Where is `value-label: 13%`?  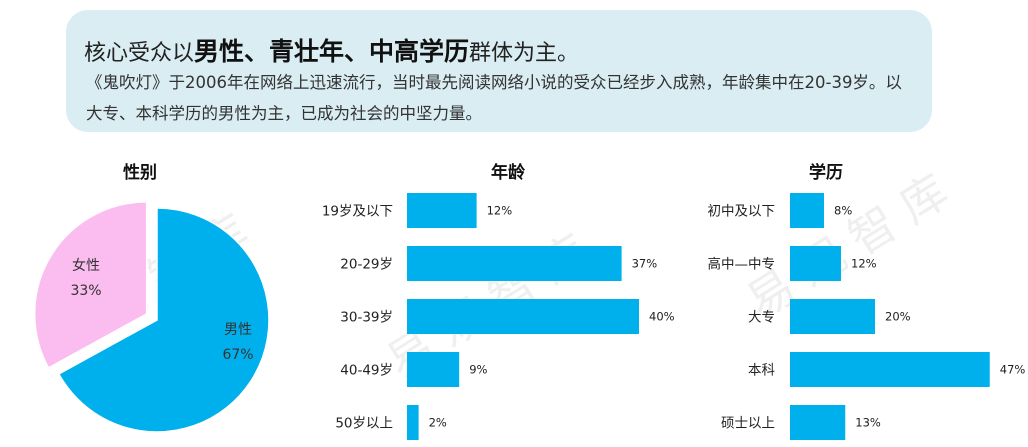
value-label: 13% is located at coordinates (868, 423).